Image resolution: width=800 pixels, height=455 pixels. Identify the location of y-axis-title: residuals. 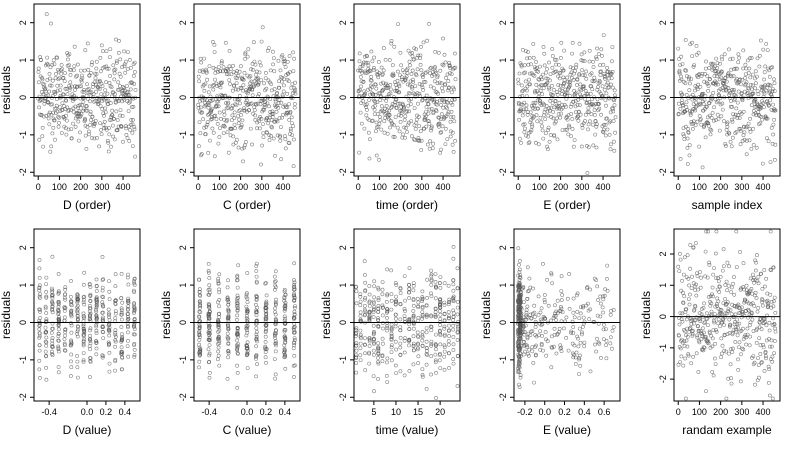
(326, 90).